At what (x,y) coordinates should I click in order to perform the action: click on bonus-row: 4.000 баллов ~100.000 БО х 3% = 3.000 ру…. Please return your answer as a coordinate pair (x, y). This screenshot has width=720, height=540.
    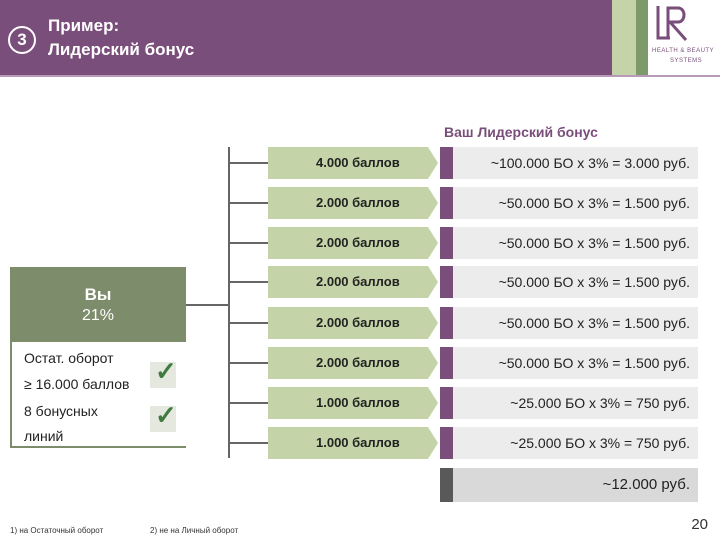
    Looking at the image, I should click on (483, 163).